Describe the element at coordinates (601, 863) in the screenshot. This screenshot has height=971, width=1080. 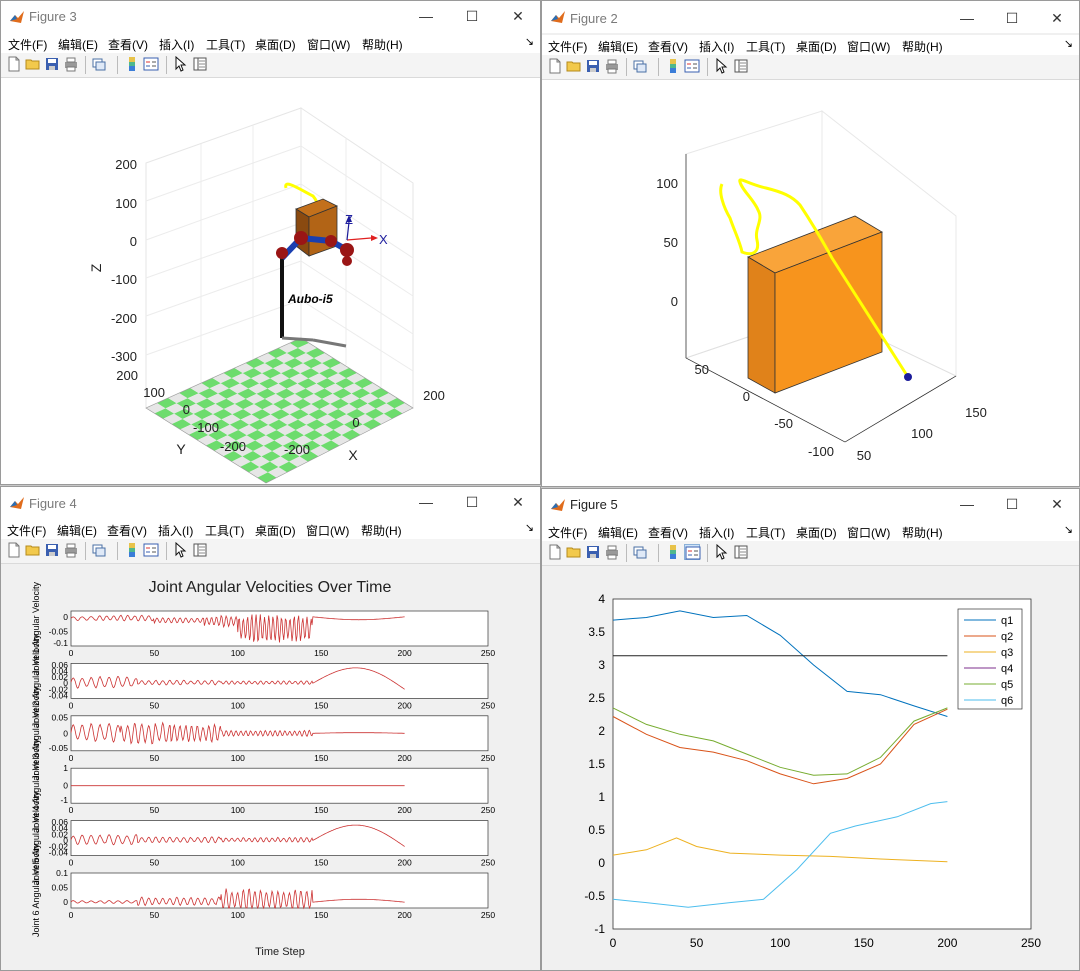
I see `y-tick-label: 0` at that location.